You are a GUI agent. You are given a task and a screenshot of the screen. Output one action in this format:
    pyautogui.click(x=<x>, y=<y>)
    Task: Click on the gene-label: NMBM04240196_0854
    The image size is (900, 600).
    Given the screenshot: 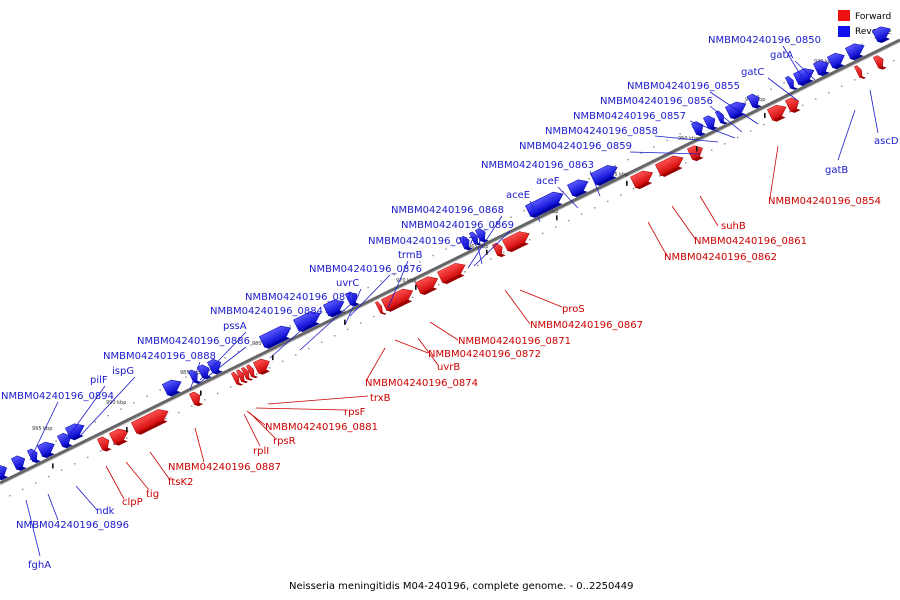 What is the action you would take?
    pyautogui.click(x=824, y=201)
    